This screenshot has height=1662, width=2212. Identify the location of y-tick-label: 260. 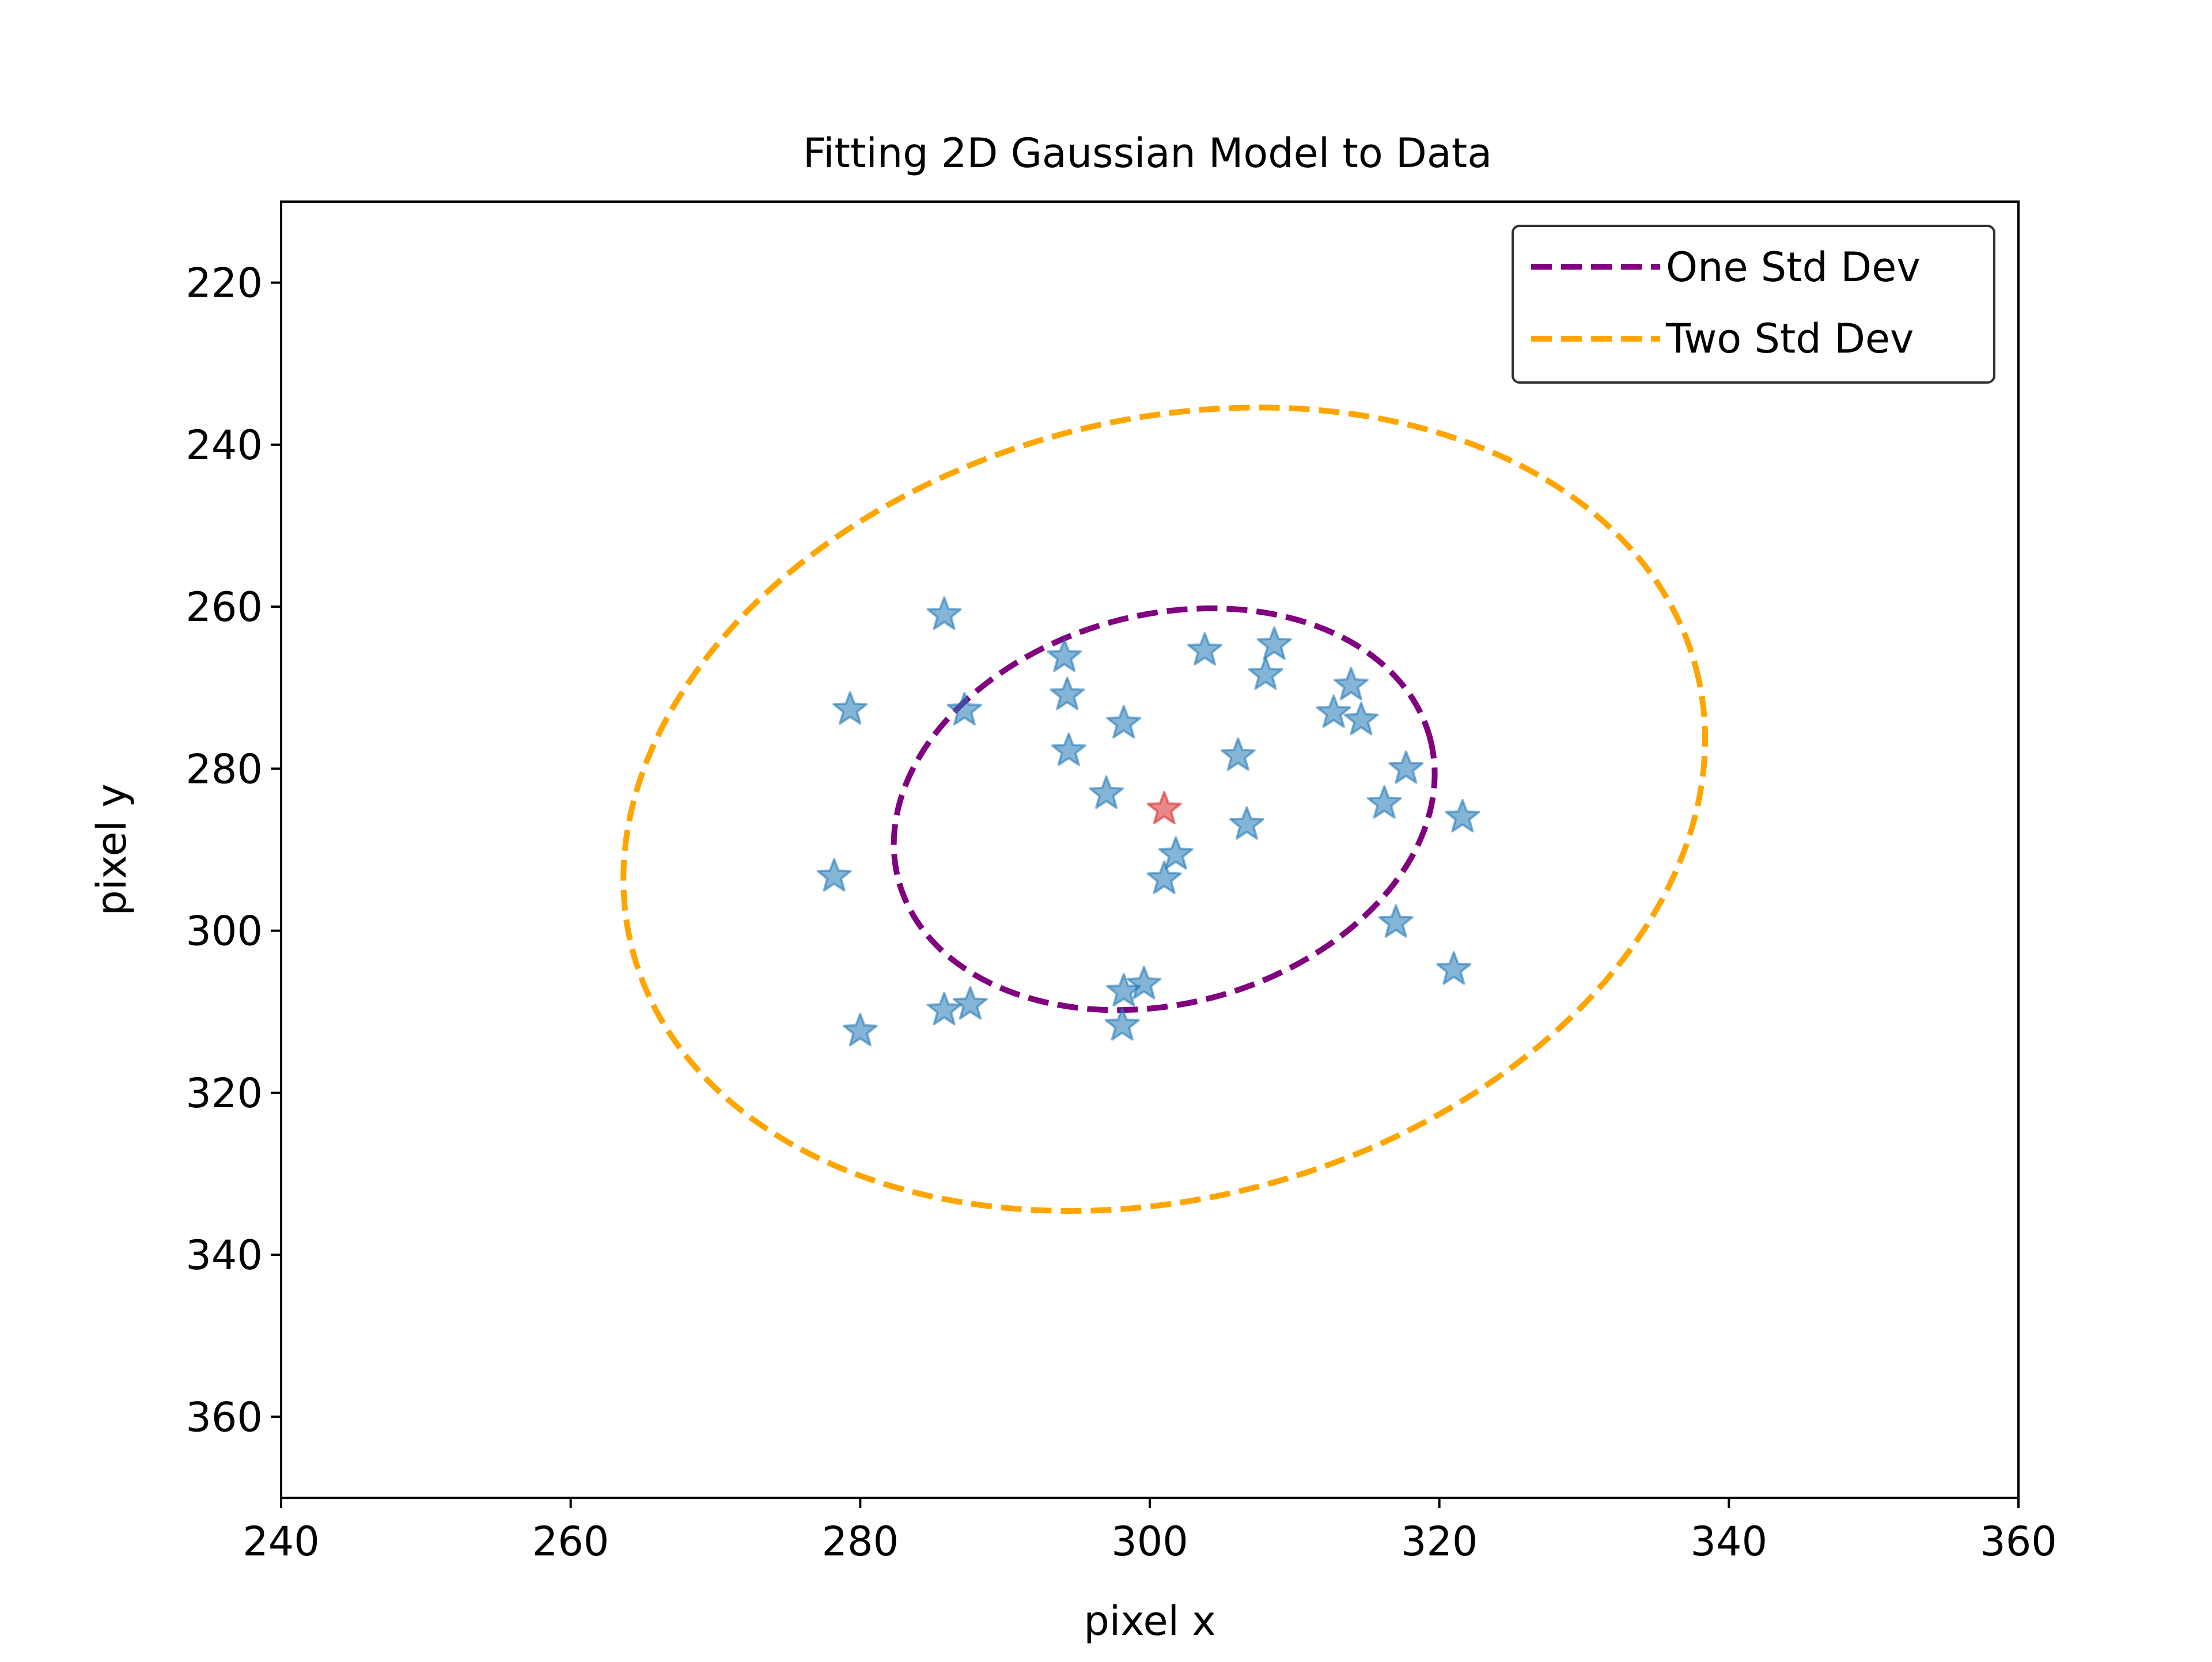
(224, 607).